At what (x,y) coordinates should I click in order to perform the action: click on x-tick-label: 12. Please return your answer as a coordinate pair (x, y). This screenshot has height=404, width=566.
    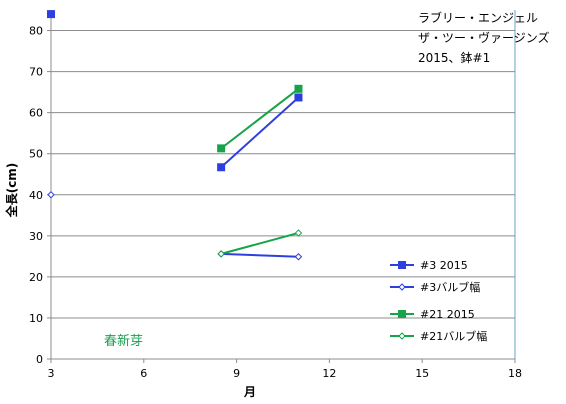
    Looking at the image, I should click on (329, 373).